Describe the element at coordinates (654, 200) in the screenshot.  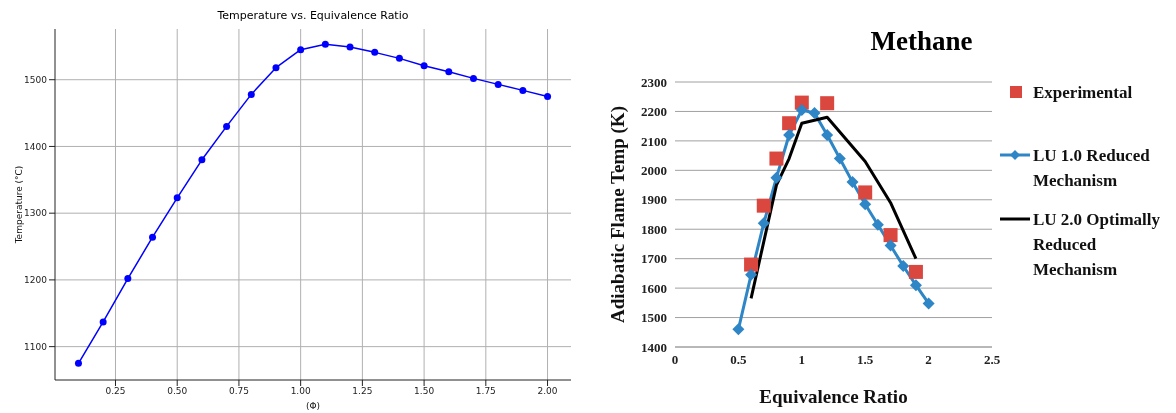
I see `y-tick-label: 1900` at that location.